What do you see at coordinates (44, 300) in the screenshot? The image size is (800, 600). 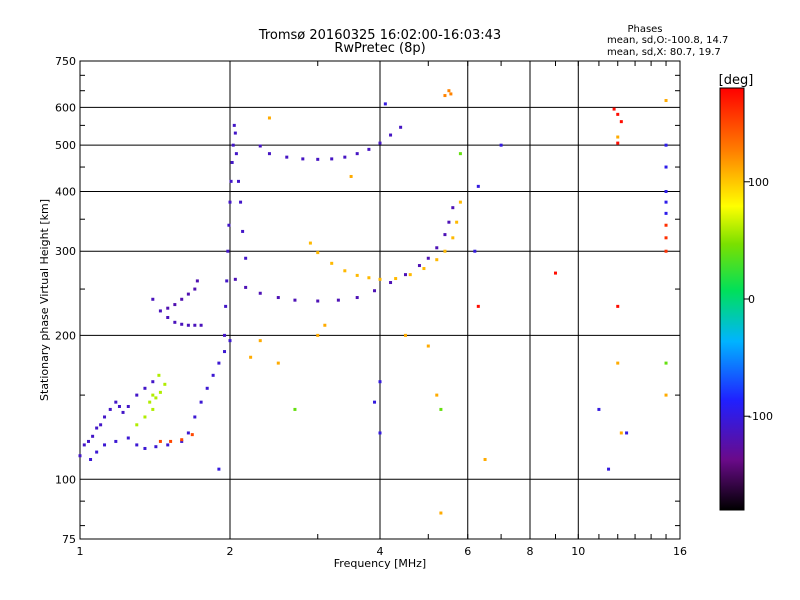 I see `y-axis-label: Stationary phase Virtual Height [km]` at bounding box center [44, 300].